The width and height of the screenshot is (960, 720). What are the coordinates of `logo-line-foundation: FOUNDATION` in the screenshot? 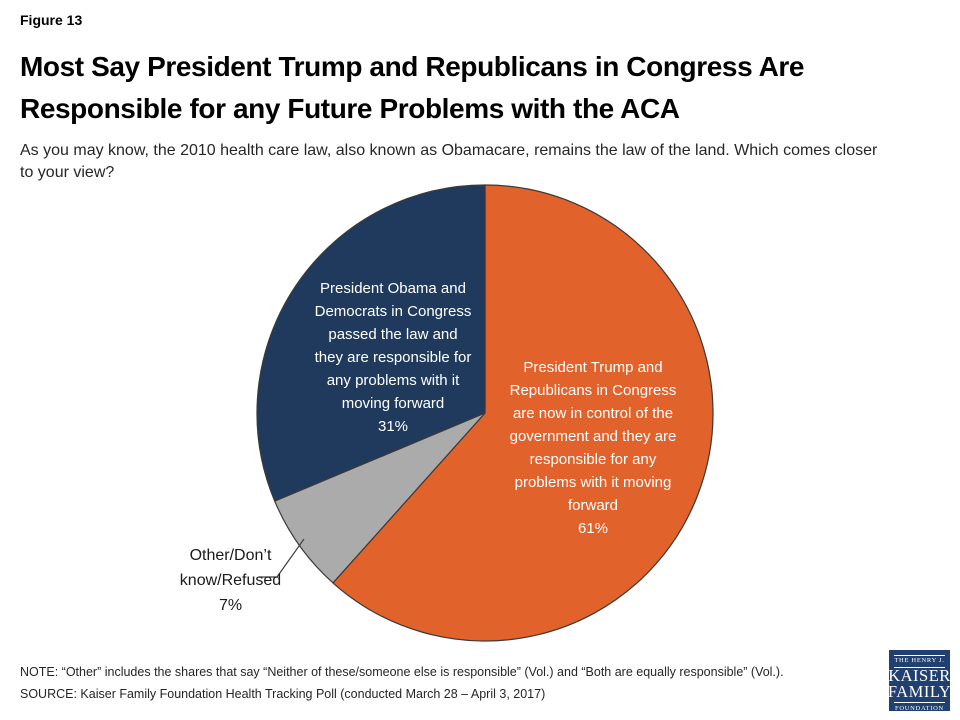 It's located at (919, 707).